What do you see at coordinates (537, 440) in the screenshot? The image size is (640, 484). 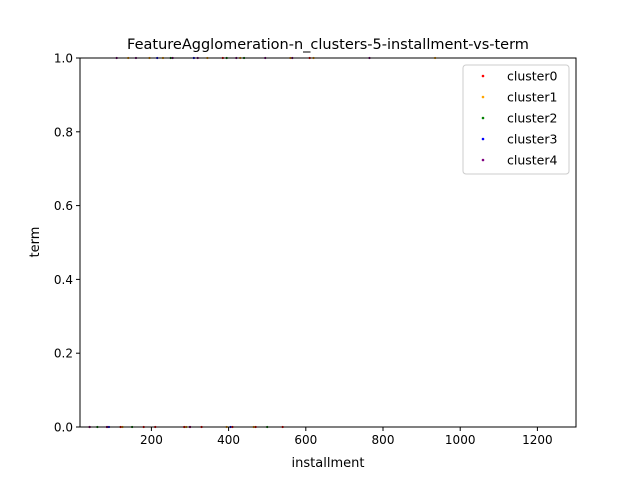 I see `x-tick-label-5: 1200` at bounding box center [537, 440].